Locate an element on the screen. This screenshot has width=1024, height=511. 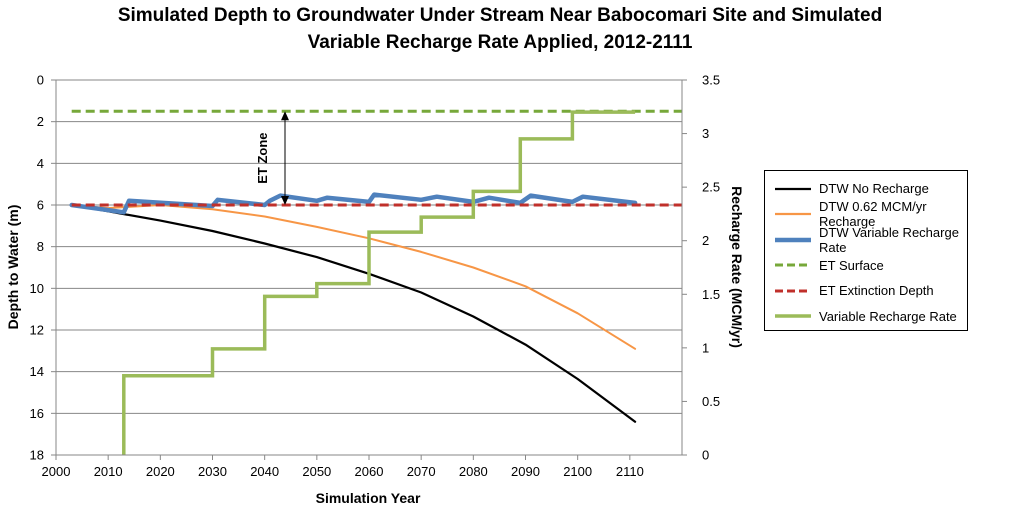
y-tick-label: 4 is located at coordinates (40, 163).